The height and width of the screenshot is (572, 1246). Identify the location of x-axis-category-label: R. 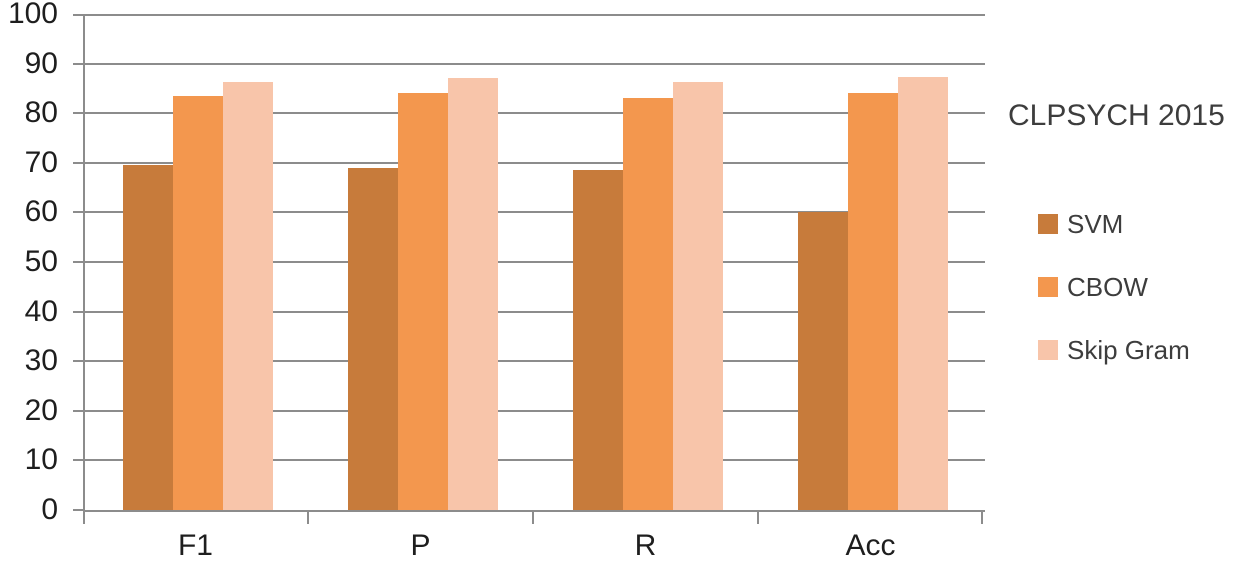
(645, 545).